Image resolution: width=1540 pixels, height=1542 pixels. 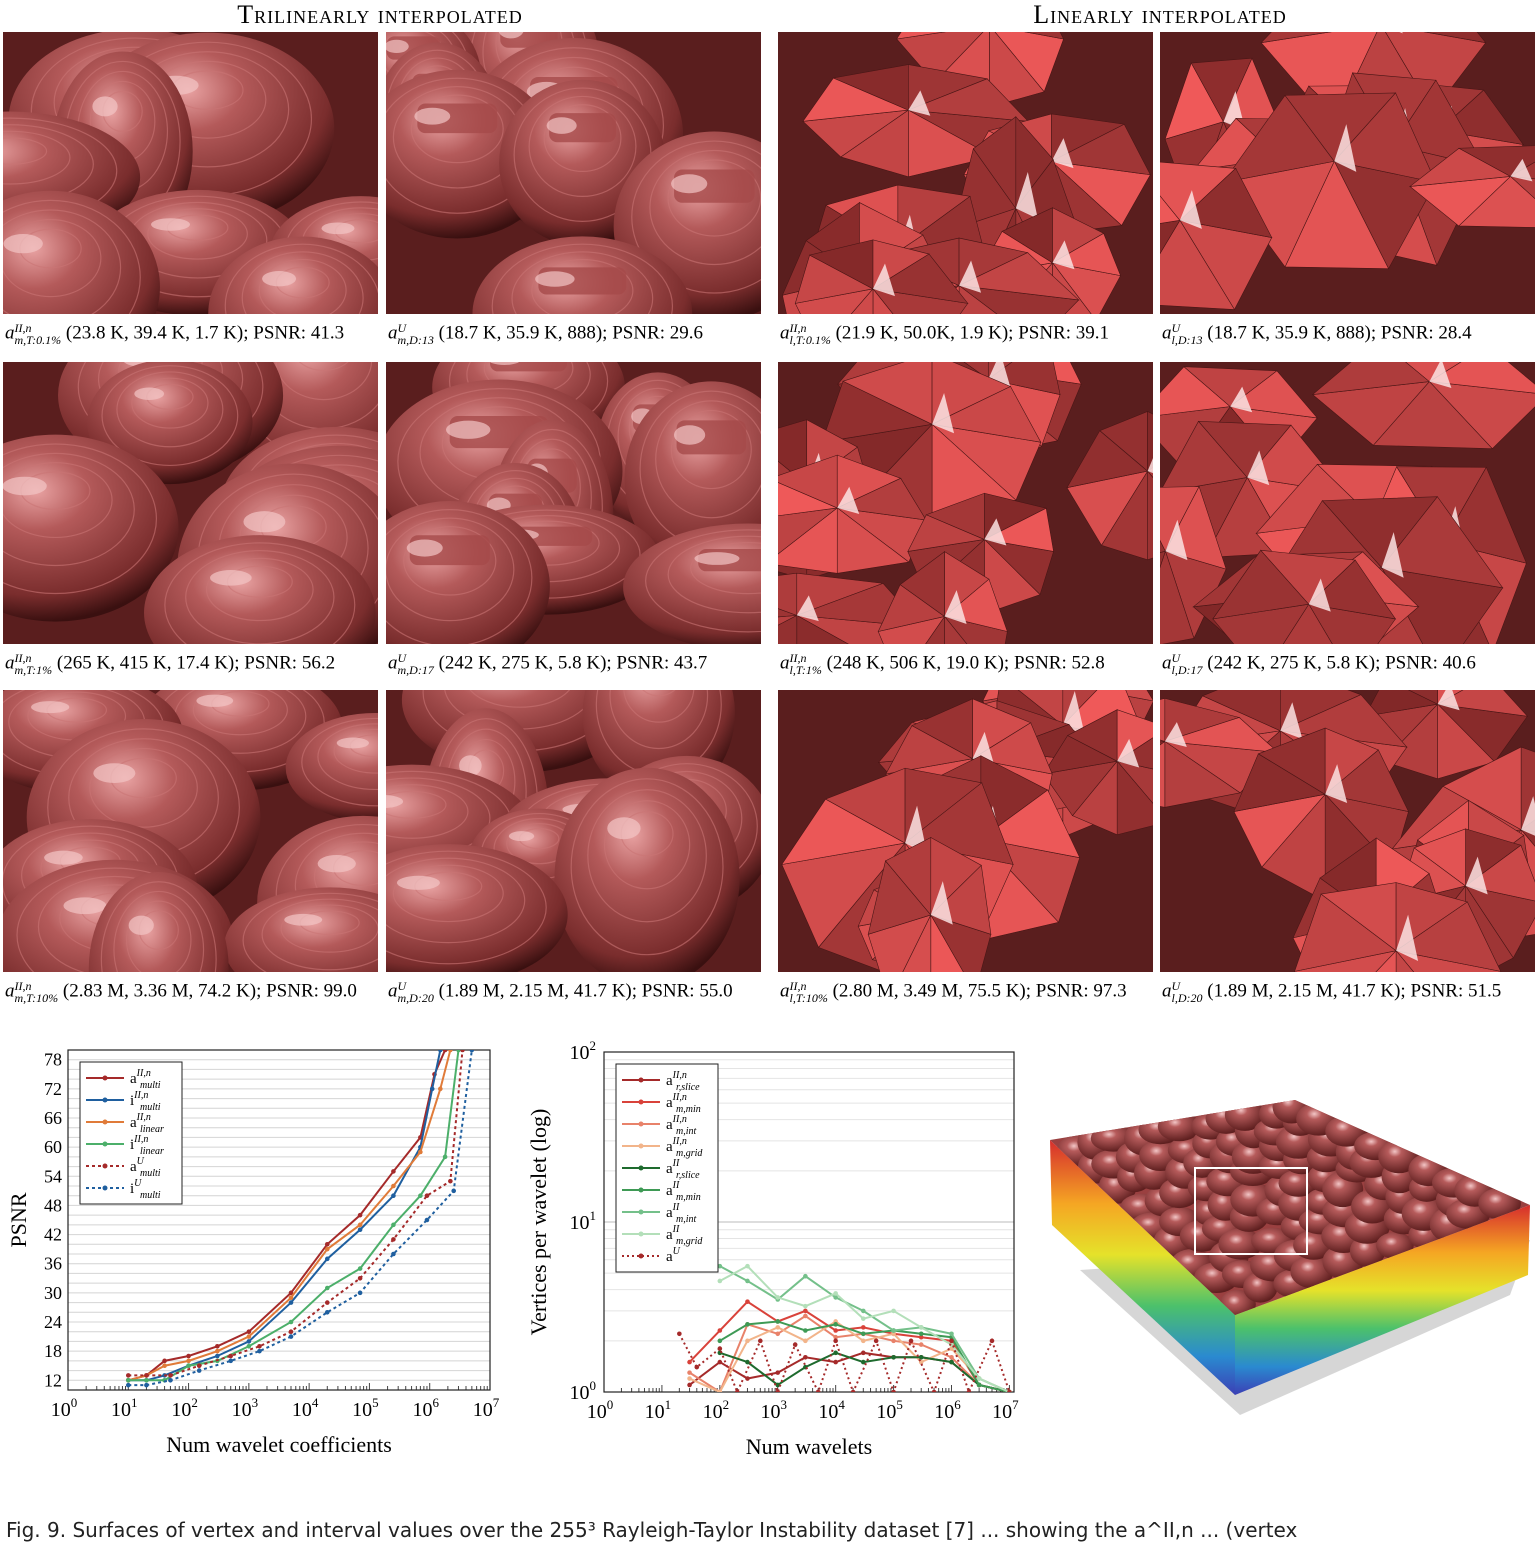 I want to click on x-tick-label: 10², so click(x=716, y=1410).